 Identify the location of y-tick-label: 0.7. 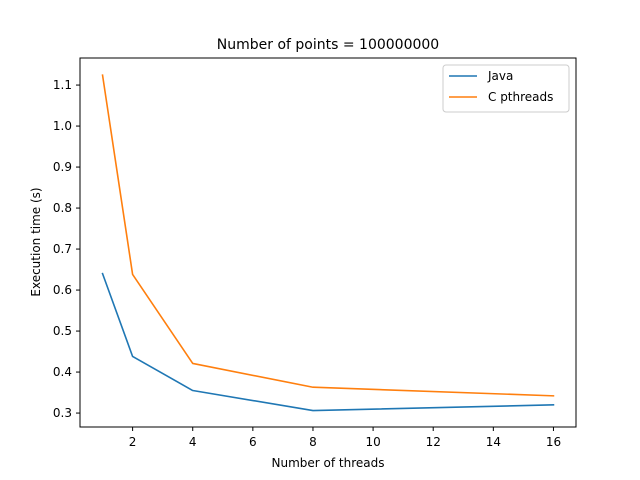
(62, 249).